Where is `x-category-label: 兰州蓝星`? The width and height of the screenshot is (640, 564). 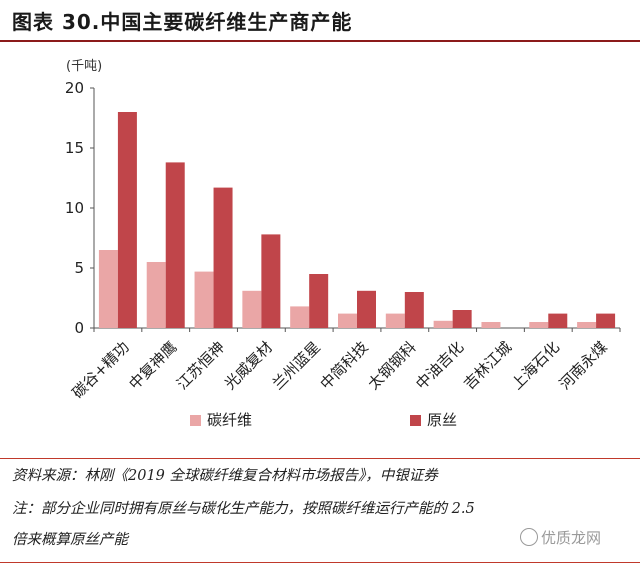 x-category-label: 兰州蓝星 is located at coordinates (296, 365).